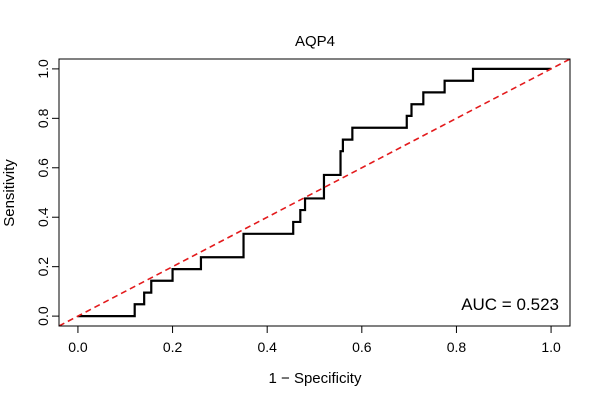 The width and height of the screenshot is (600, 400). What do you see at coordinates (43, 168) in the screenshot?
I see `y-tick-label: 0.6` at bounding box center [43, 168].